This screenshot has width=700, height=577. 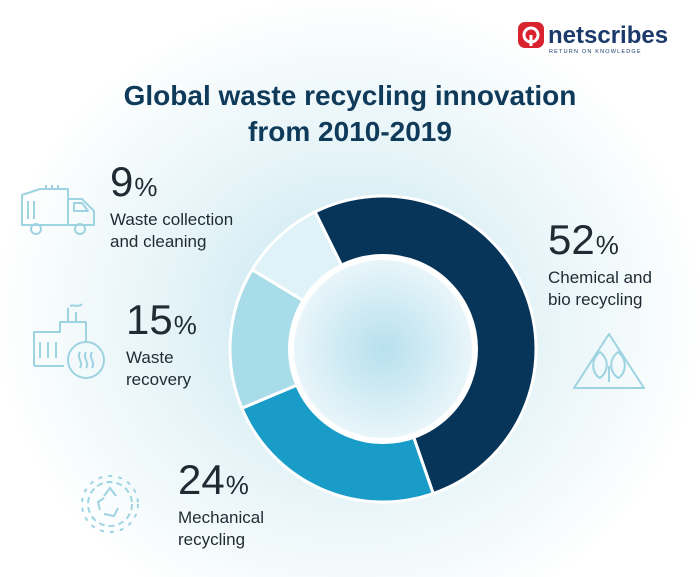 What do you see at coordinates (350, 95) in the screenshot?
I see `chart-title-line1: Global waste recycling innovation` at bounding box center [350, 95].